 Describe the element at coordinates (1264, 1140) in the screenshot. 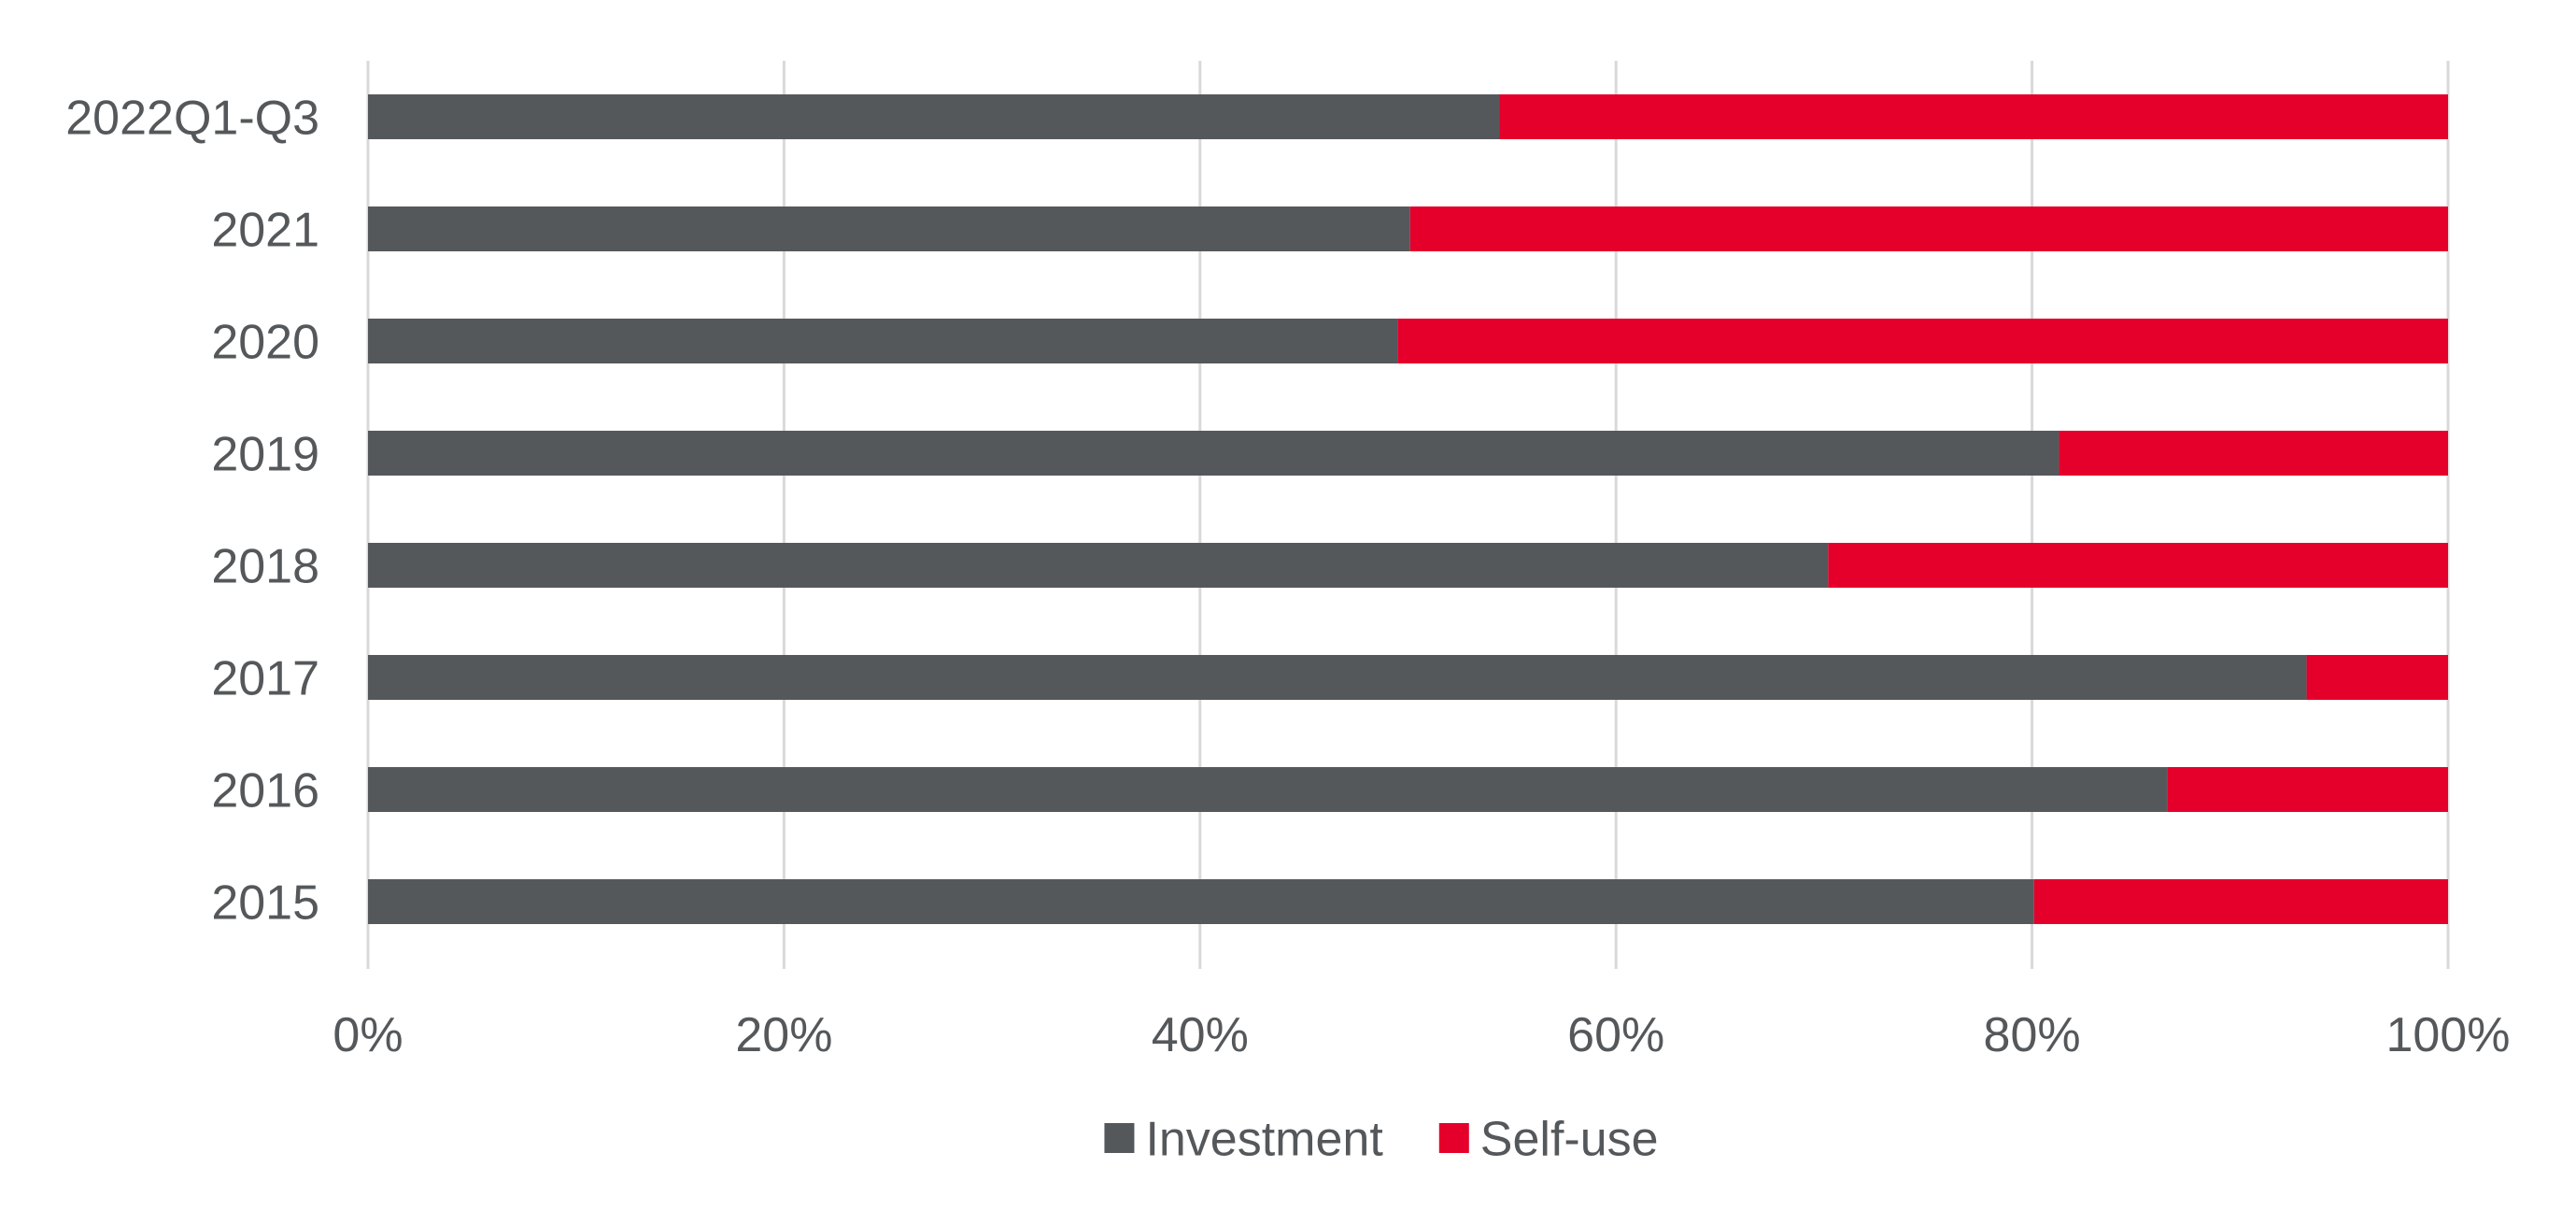

I see `legend-label: Investment` at that location.